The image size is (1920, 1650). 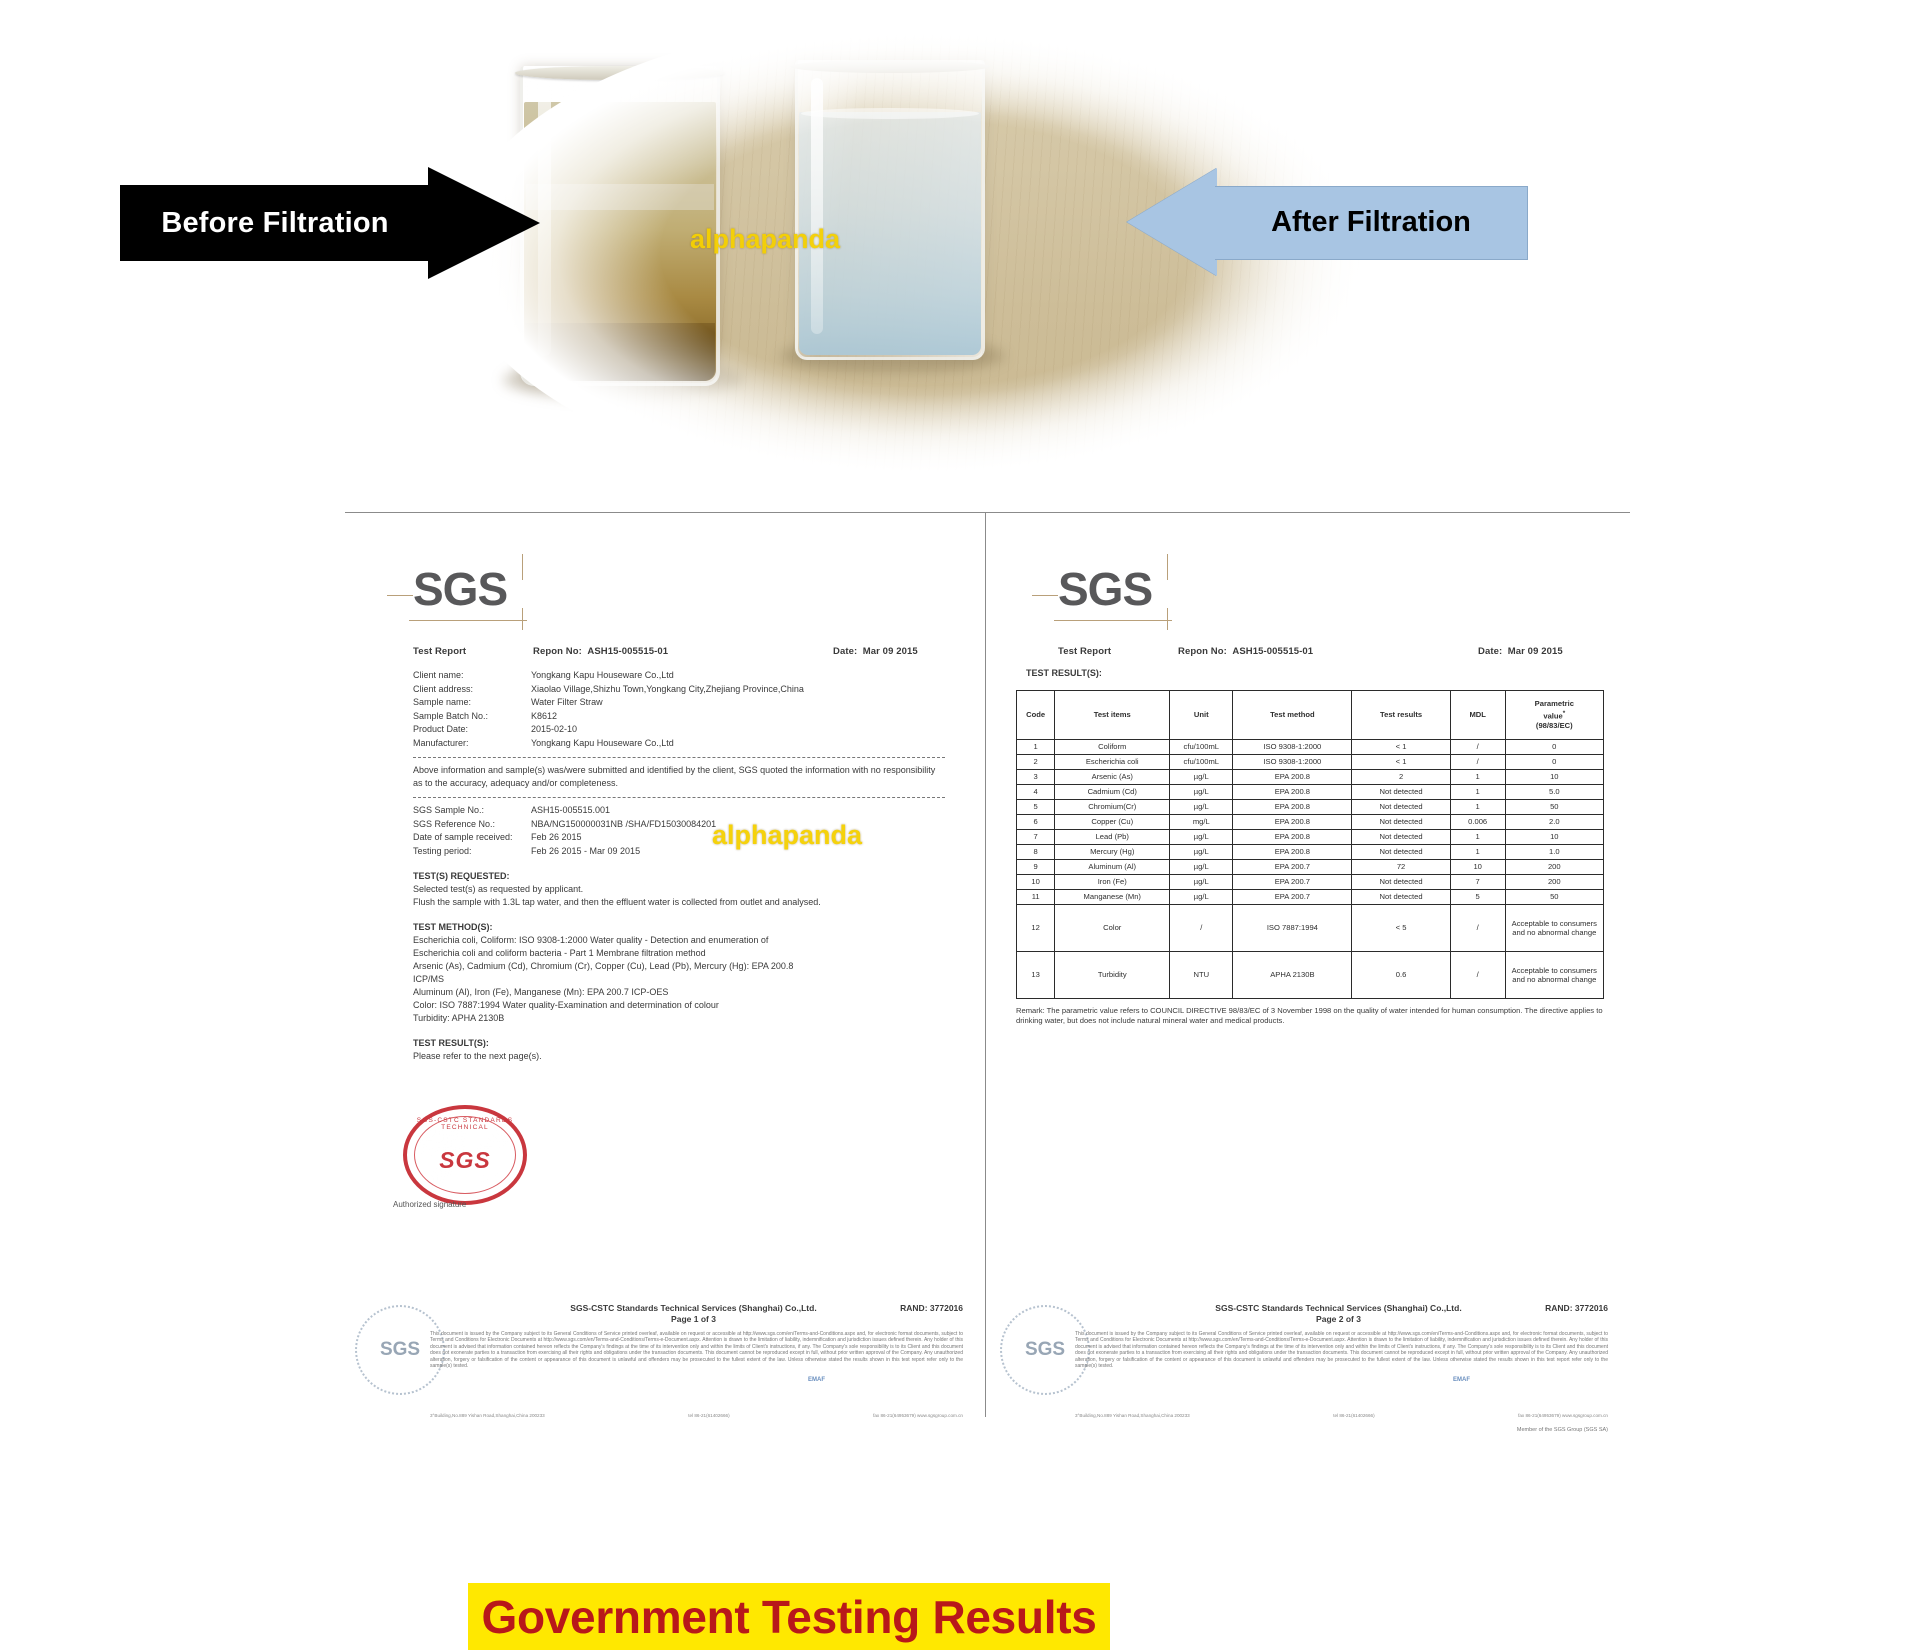 What do you see at coordinates (1554, 792) in the screenshot?
I see `table-cell: 5.0` at bounding box center [1554, 792].